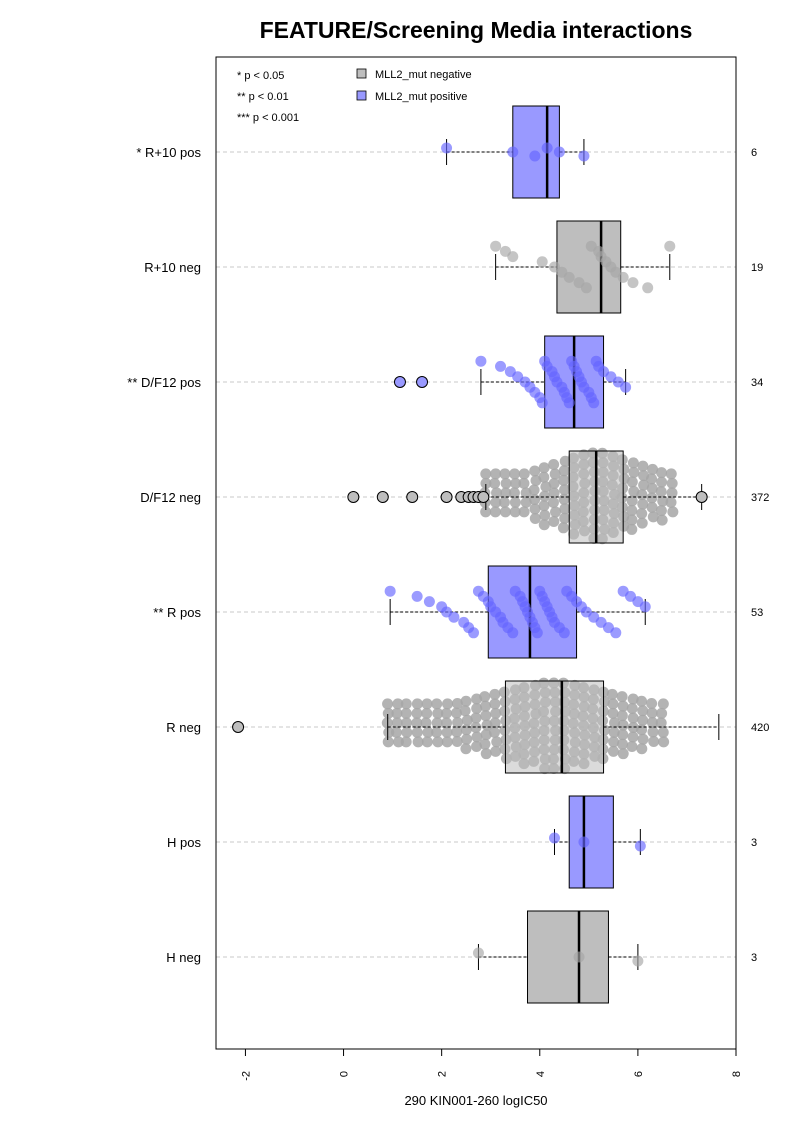  What do you see at coordinates (475, 1100) in the screenshot?
I see `x-axis-label: 290 KIN001-260 logIC50` at bounding box center [475, 1100].